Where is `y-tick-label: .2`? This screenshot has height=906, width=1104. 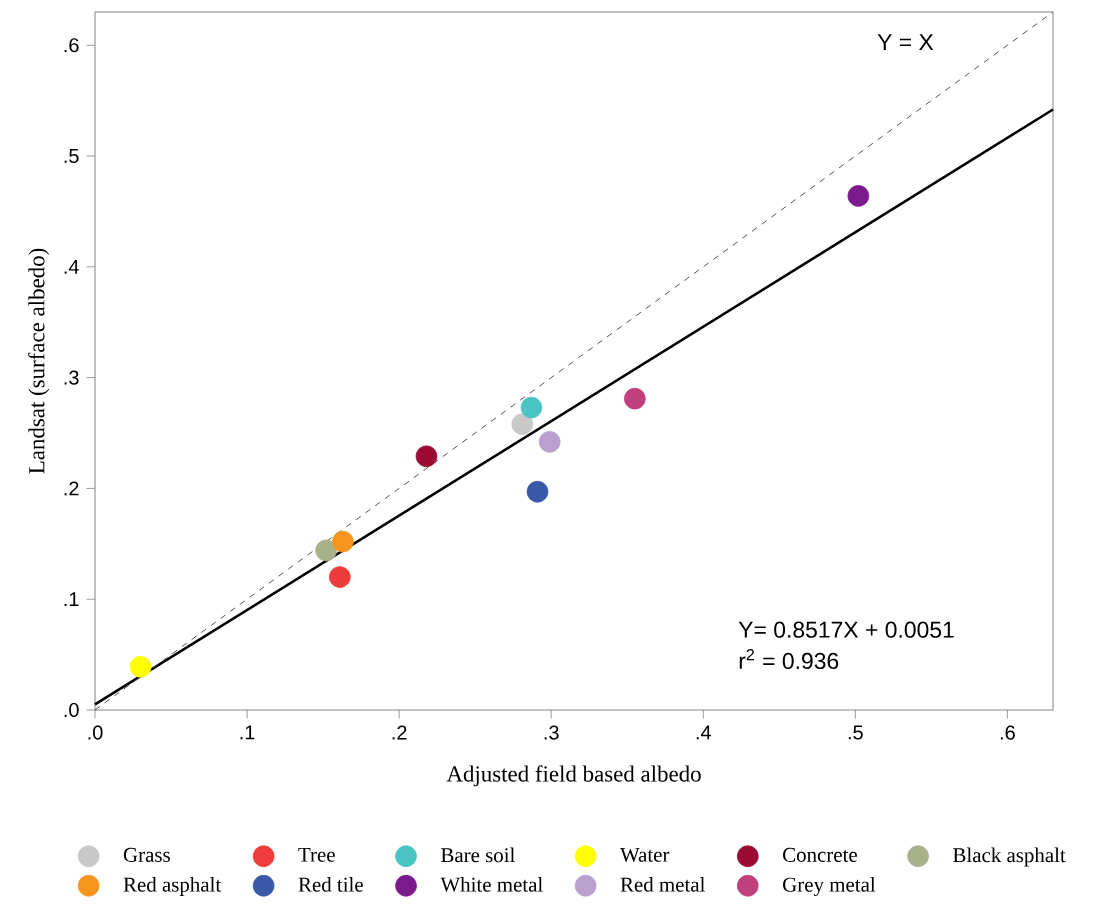 y-tick-label: .2 is located at coordinates (71, 488).